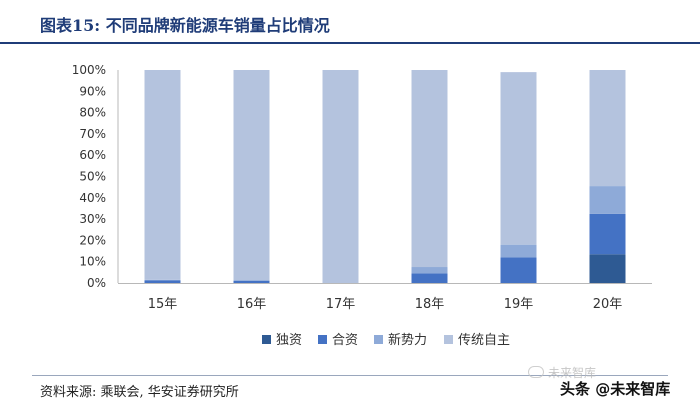  What do you see at coordinates (341, 304) in the screenshot?
I see `x-tick-label: 17年` at bounding box center [341, 304].